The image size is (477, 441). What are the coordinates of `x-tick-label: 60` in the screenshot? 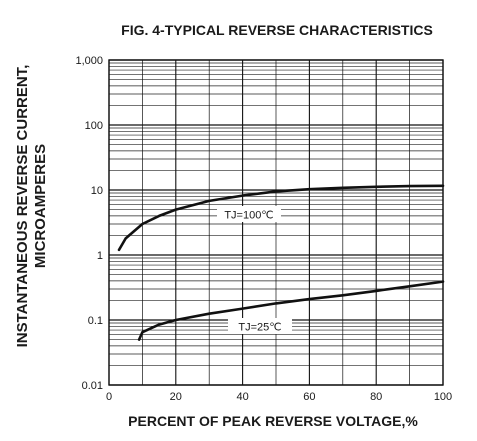 It's located at (309, 397).